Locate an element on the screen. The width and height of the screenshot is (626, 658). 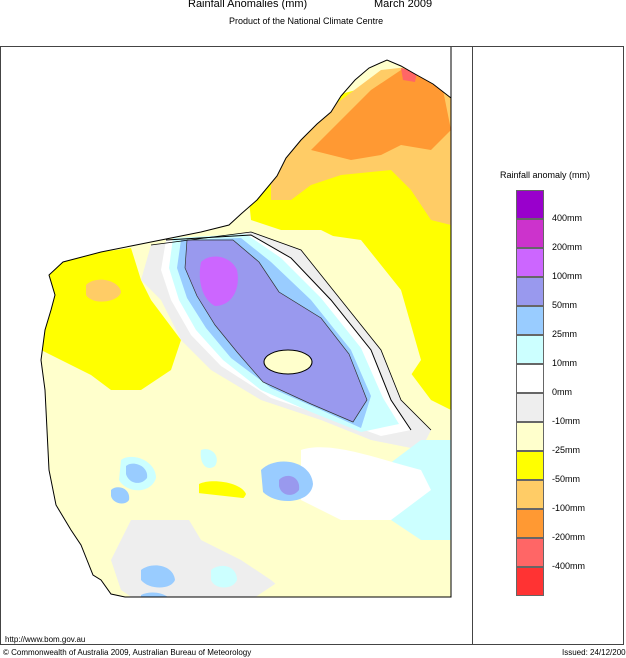
legend-label: -100mm is located at coordinates (569, 508).